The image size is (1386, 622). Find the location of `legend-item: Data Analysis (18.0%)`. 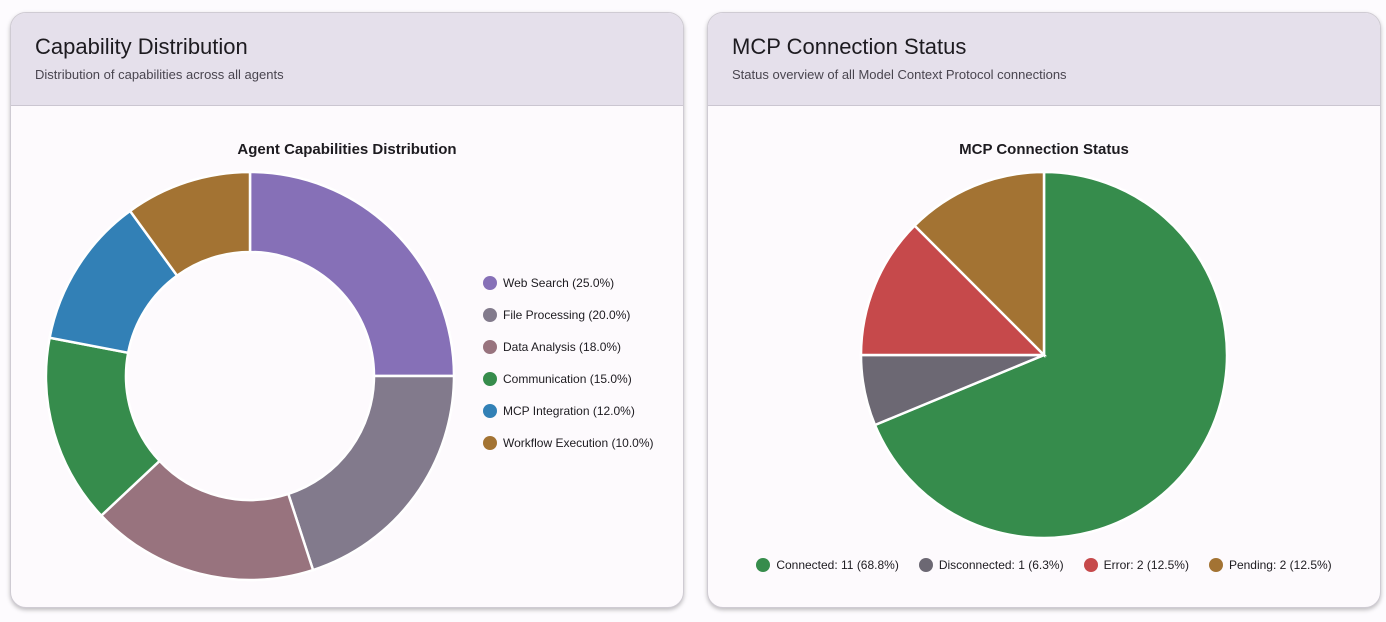

legend-item: Data Analysis (18.0%) is located at coordinates (568, 347).